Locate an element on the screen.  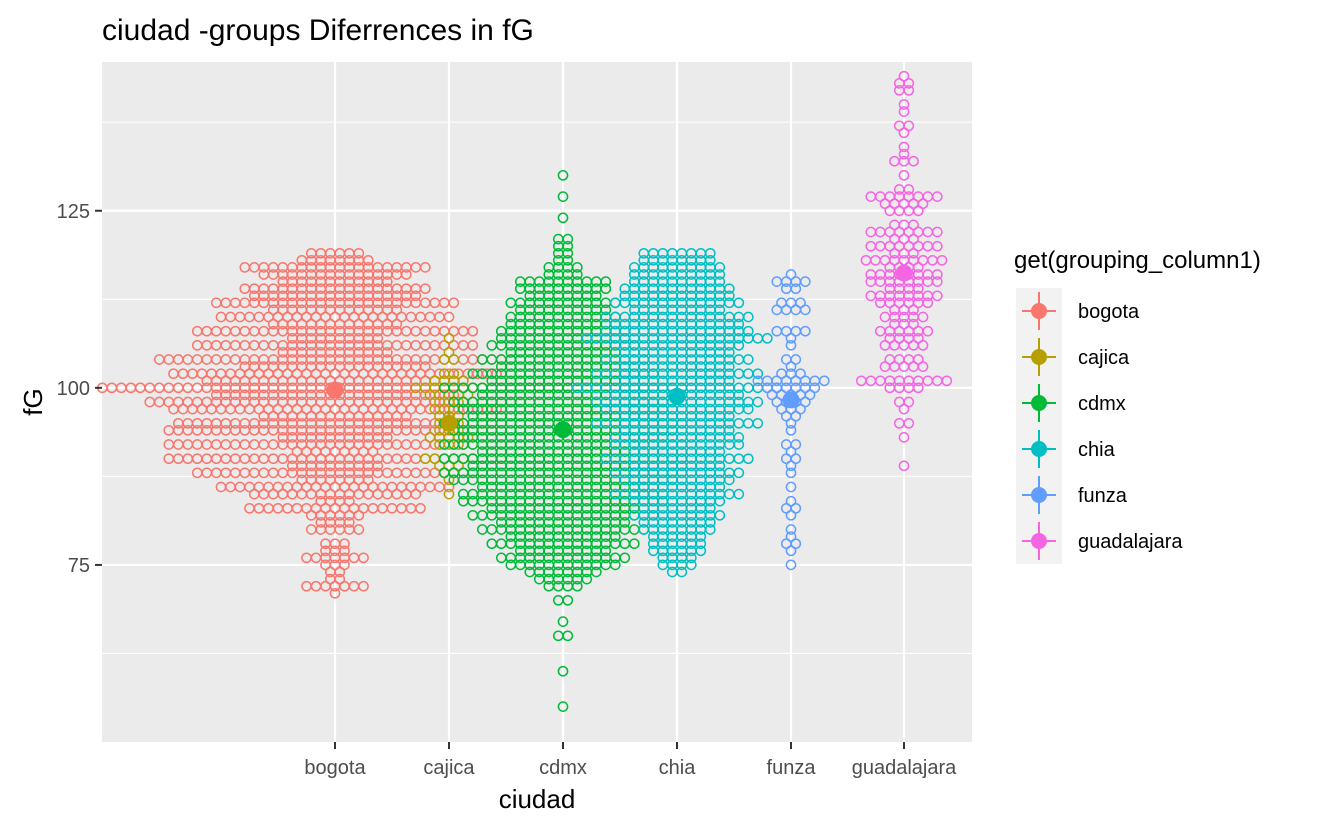
mean-point-chia is located at coordinates (677, 396).